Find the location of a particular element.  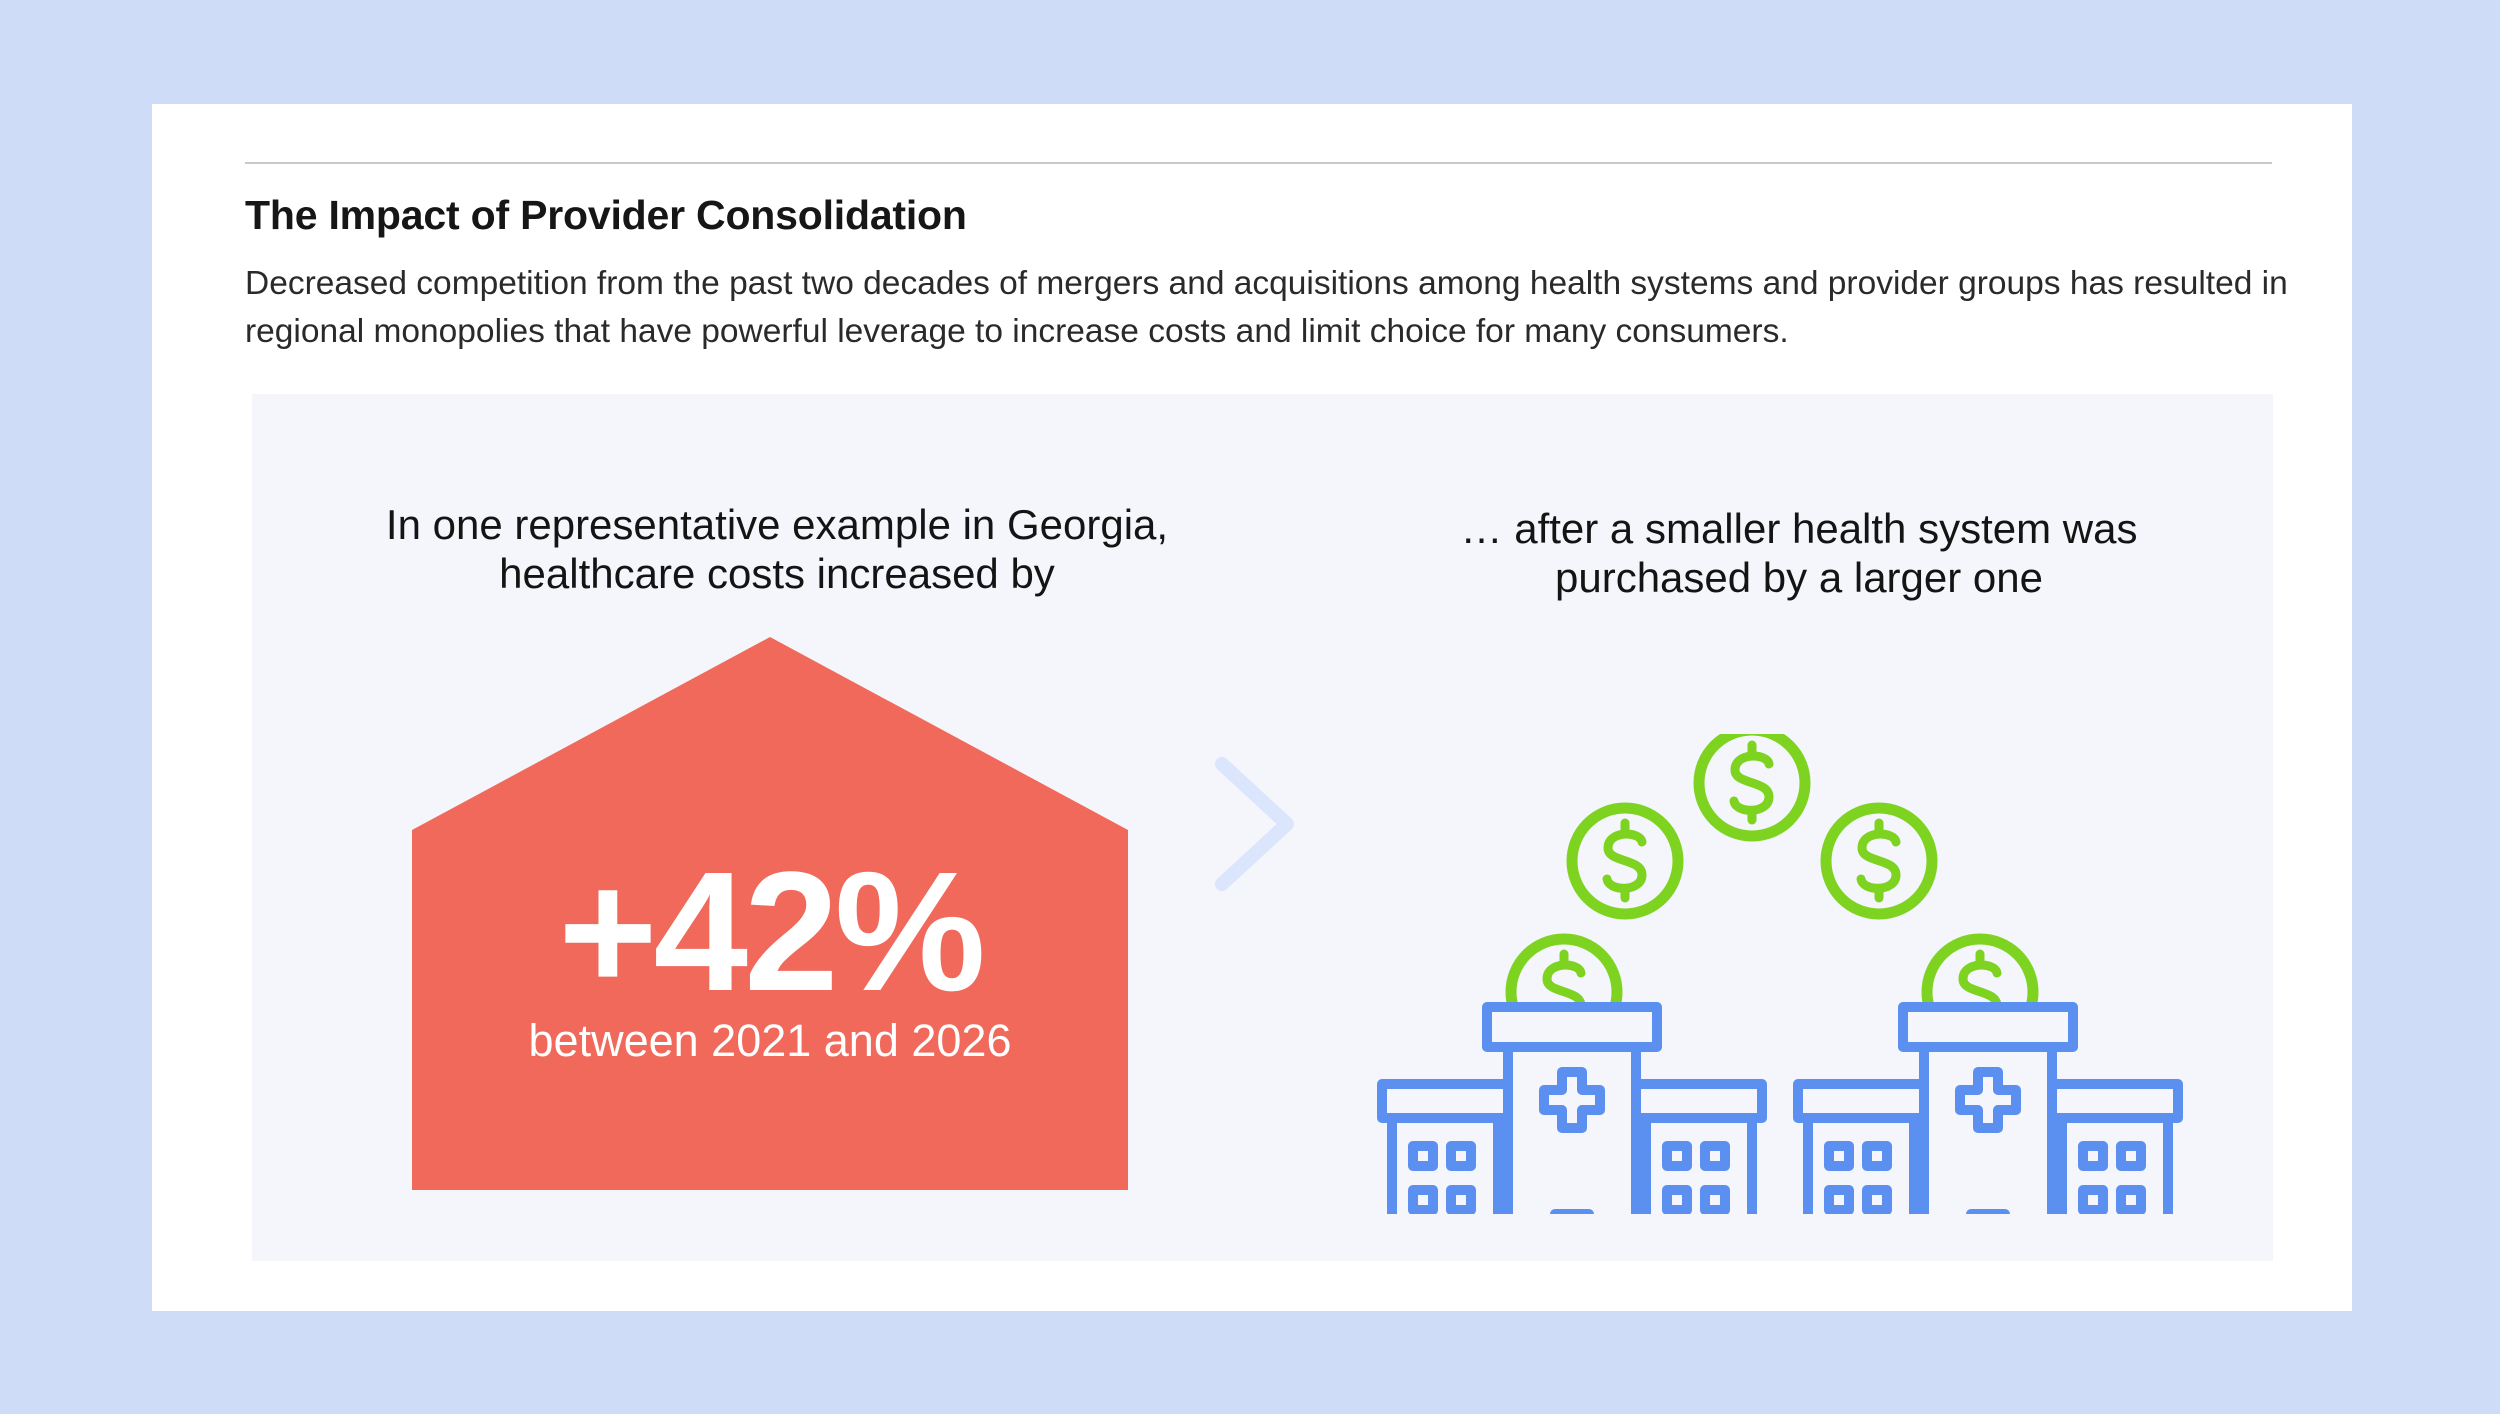

right-caption-line-2: purchased by a larger one is located at coordinates (1799, 577).